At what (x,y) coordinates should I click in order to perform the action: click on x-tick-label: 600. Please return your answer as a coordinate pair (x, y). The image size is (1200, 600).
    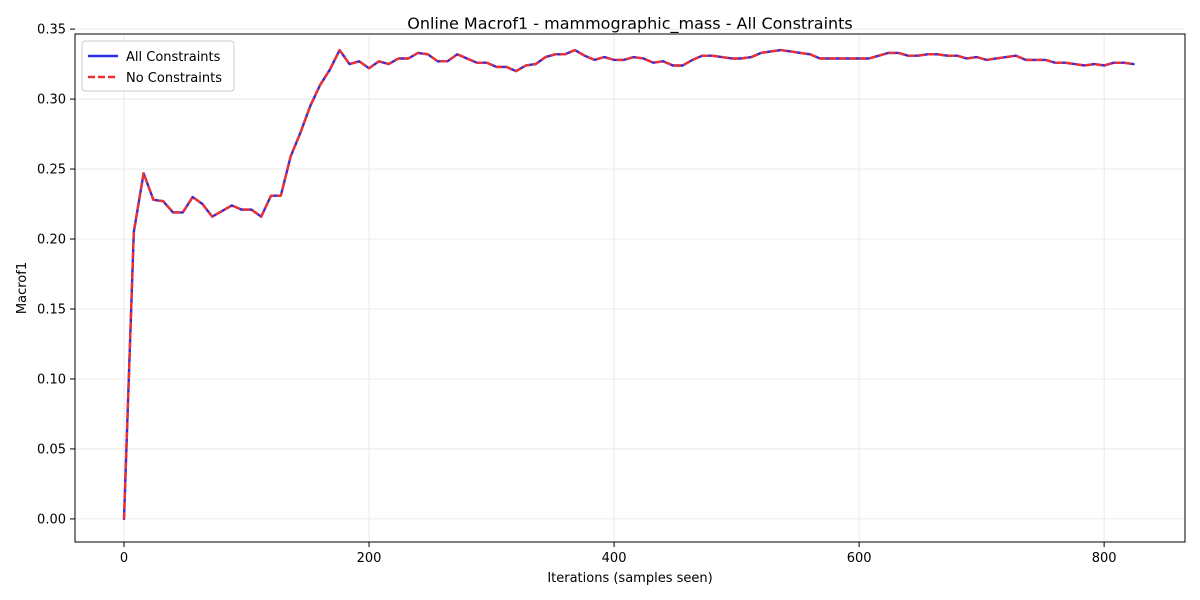
    Looking at the image, I should click on (859, 558).